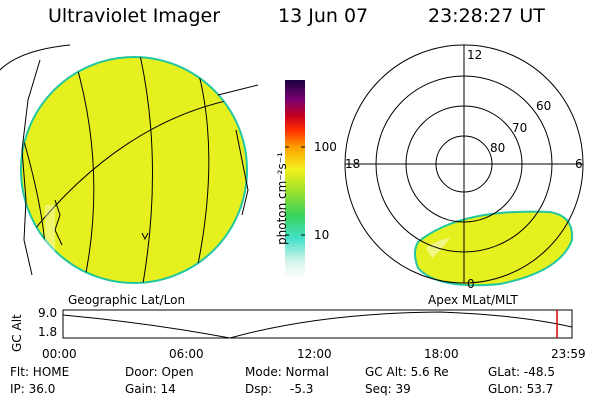 The image size is (600, 400). Describe the element at coordinates (486, 16) in the screenshot. I see `time-label: 23:28:27 UT` at that location.